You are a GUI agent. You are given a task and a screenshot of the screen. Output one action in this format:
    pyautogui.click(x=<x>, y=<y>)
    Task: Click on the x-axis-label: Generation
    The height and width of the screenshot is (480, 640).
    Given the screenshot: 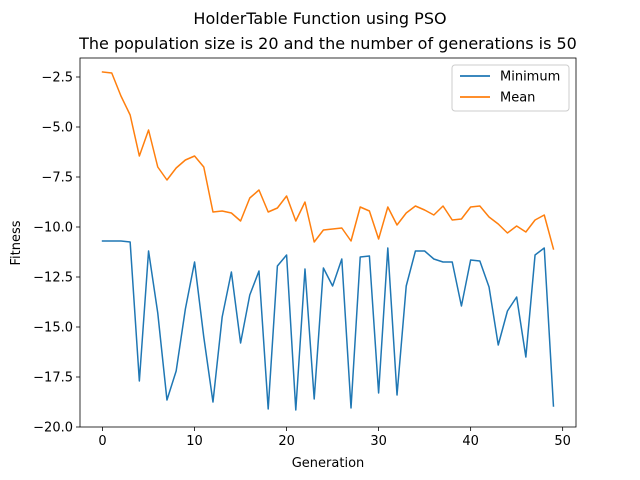 What is the action you would take?
    pyautogui.click(x=328, y=463)
    